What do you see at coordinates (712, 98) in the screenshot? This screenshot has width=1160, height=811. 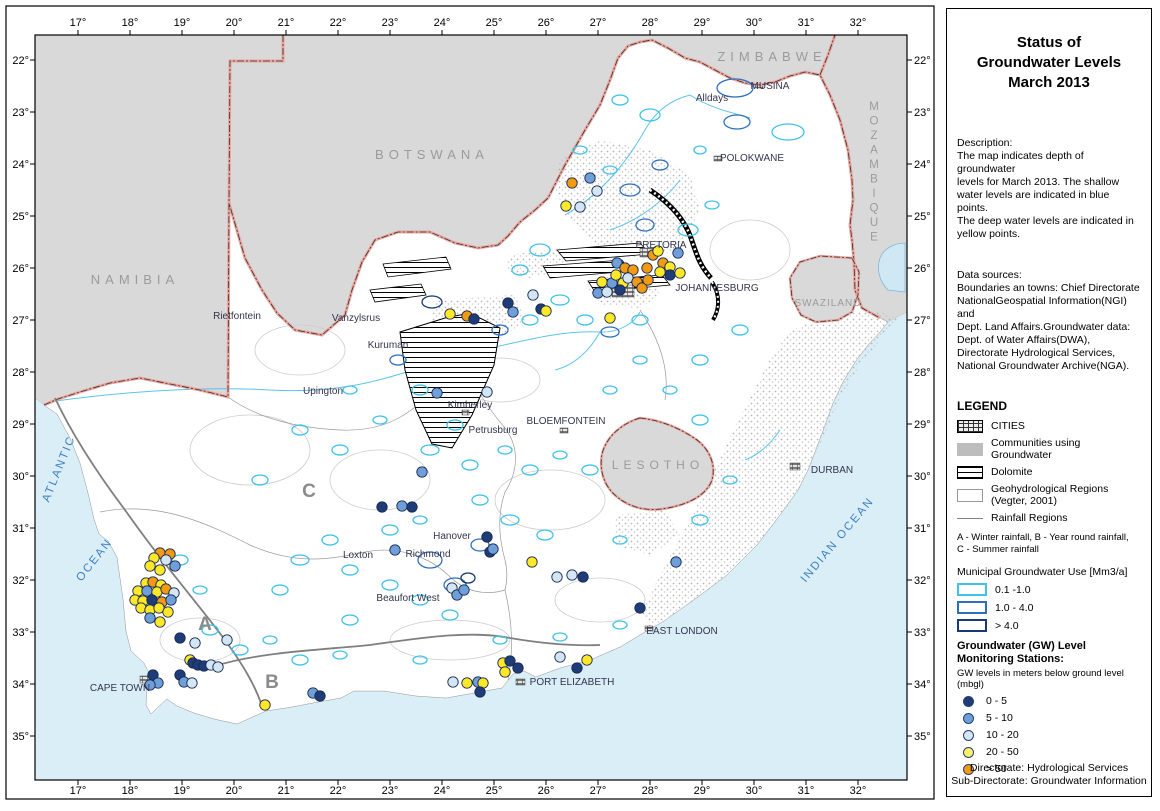 I see `town-label: Alldays` at bounding box center [712, 98].